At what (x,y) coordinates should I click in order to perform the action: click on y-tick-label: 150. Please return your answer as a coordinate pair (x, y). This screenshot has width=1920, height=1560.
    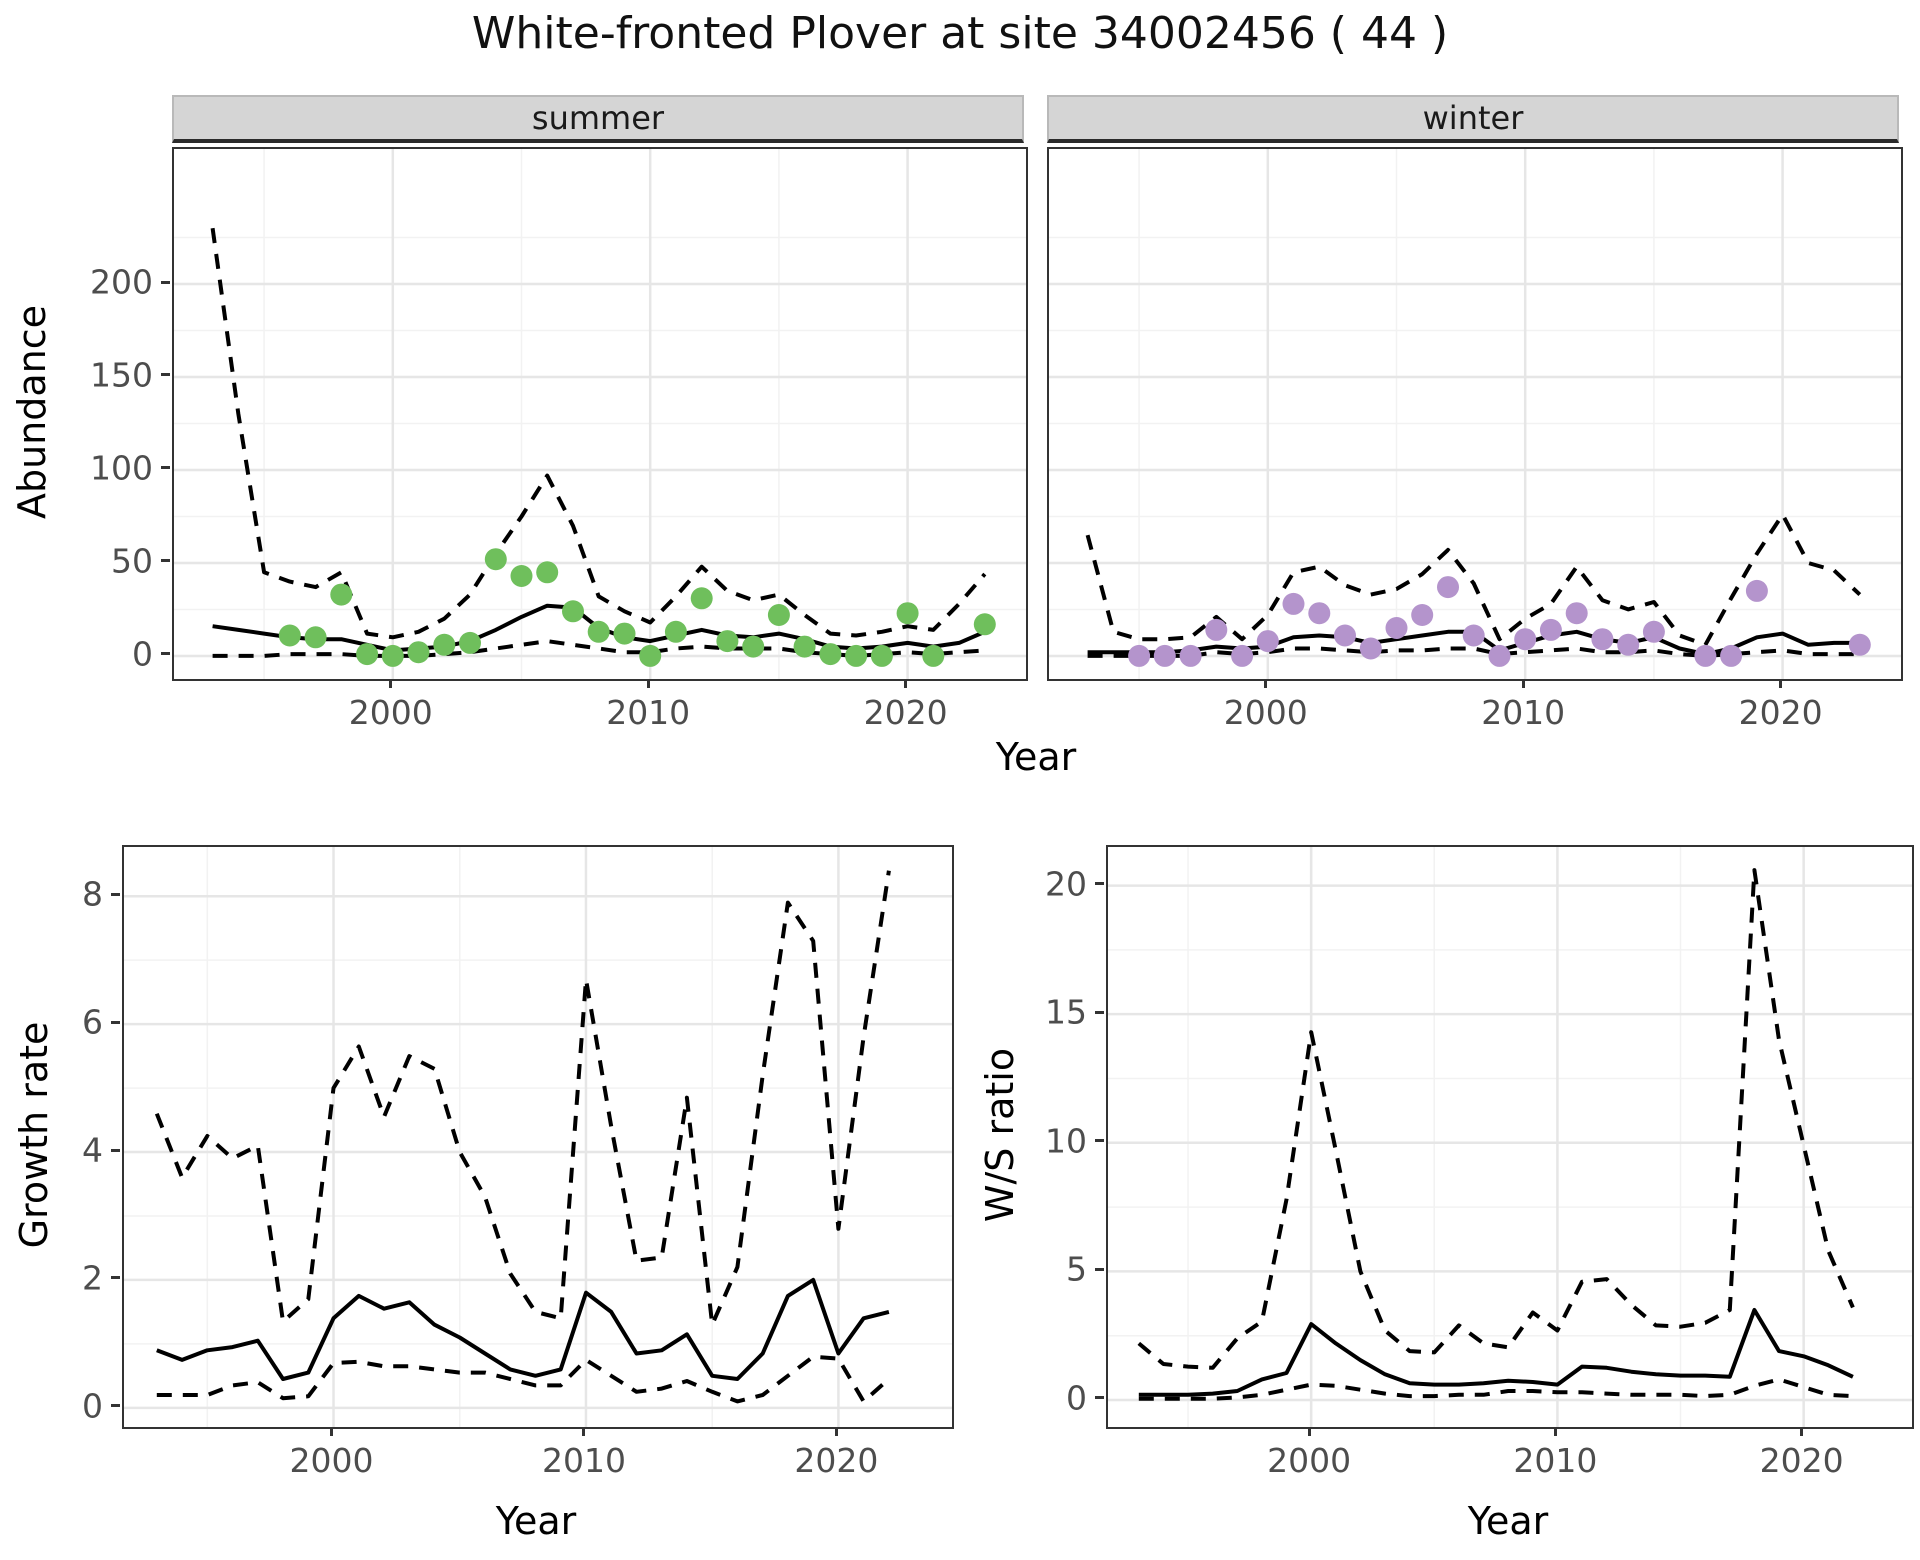
    Looking at the image, I should click on (121, 375).